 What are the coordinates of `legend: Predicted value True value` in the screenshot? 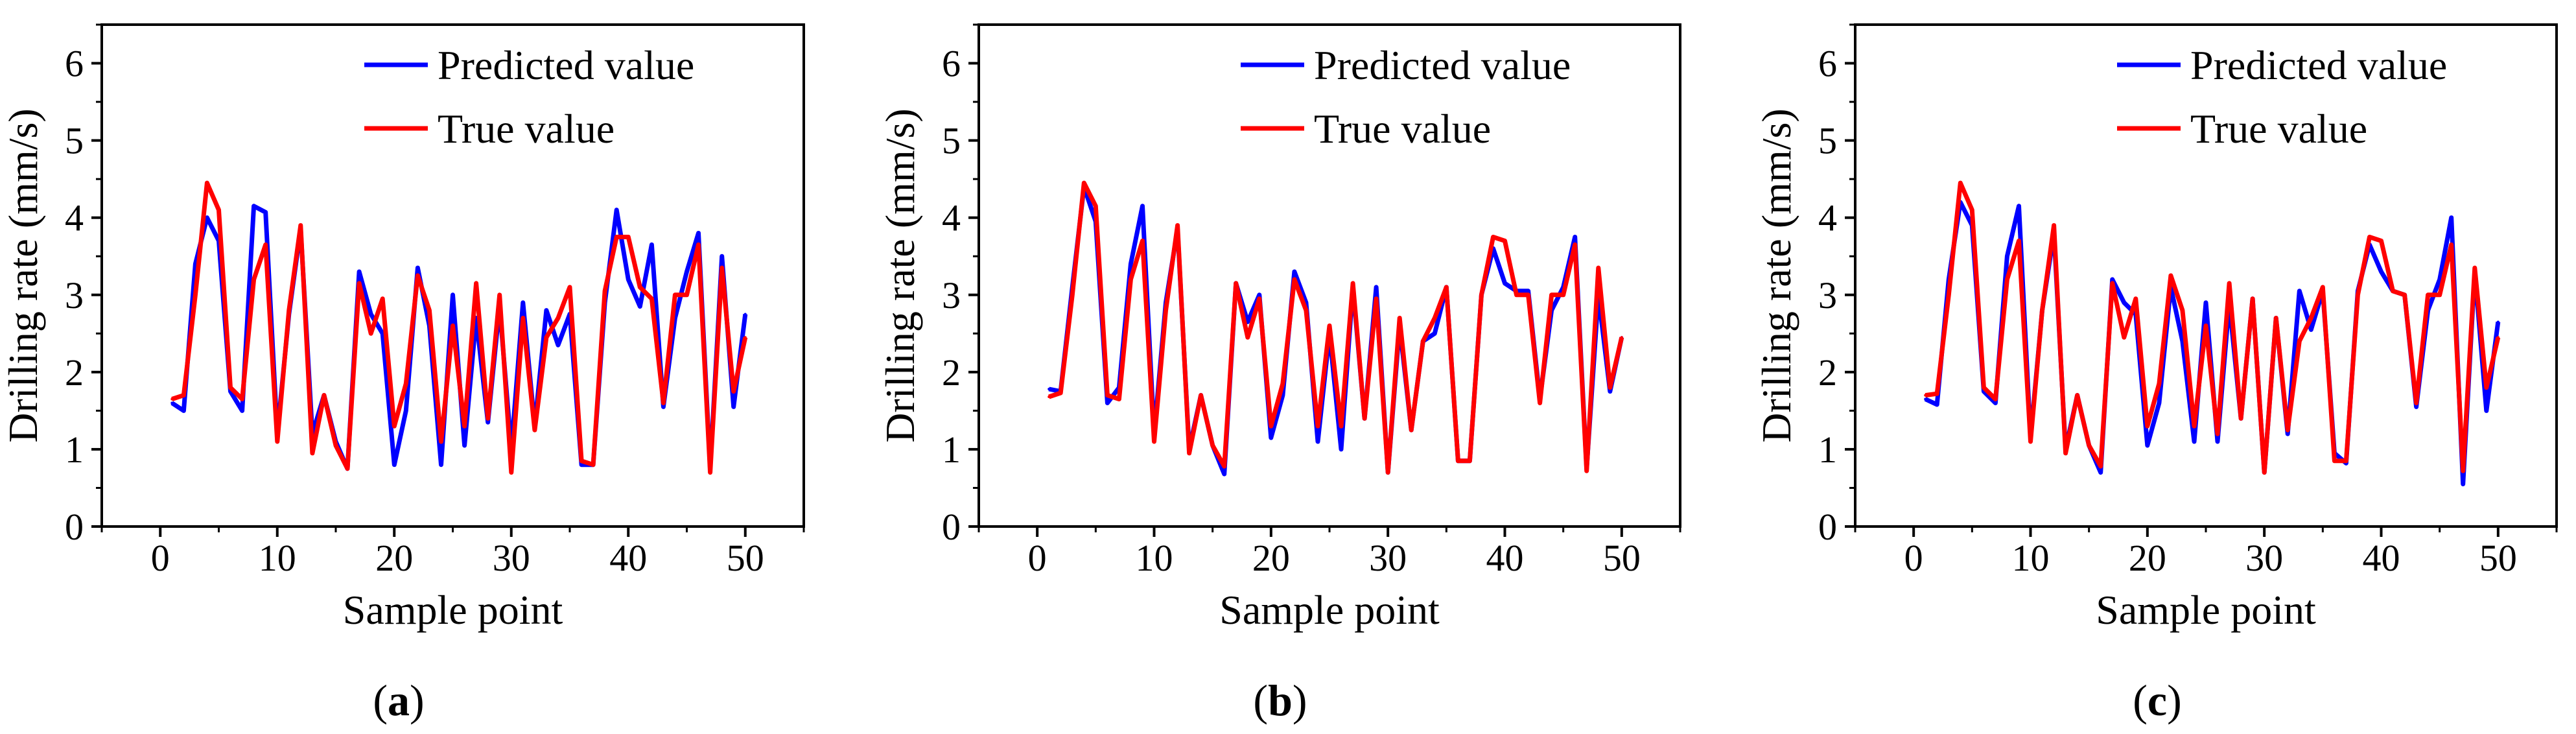 It's located at (2282, 97).